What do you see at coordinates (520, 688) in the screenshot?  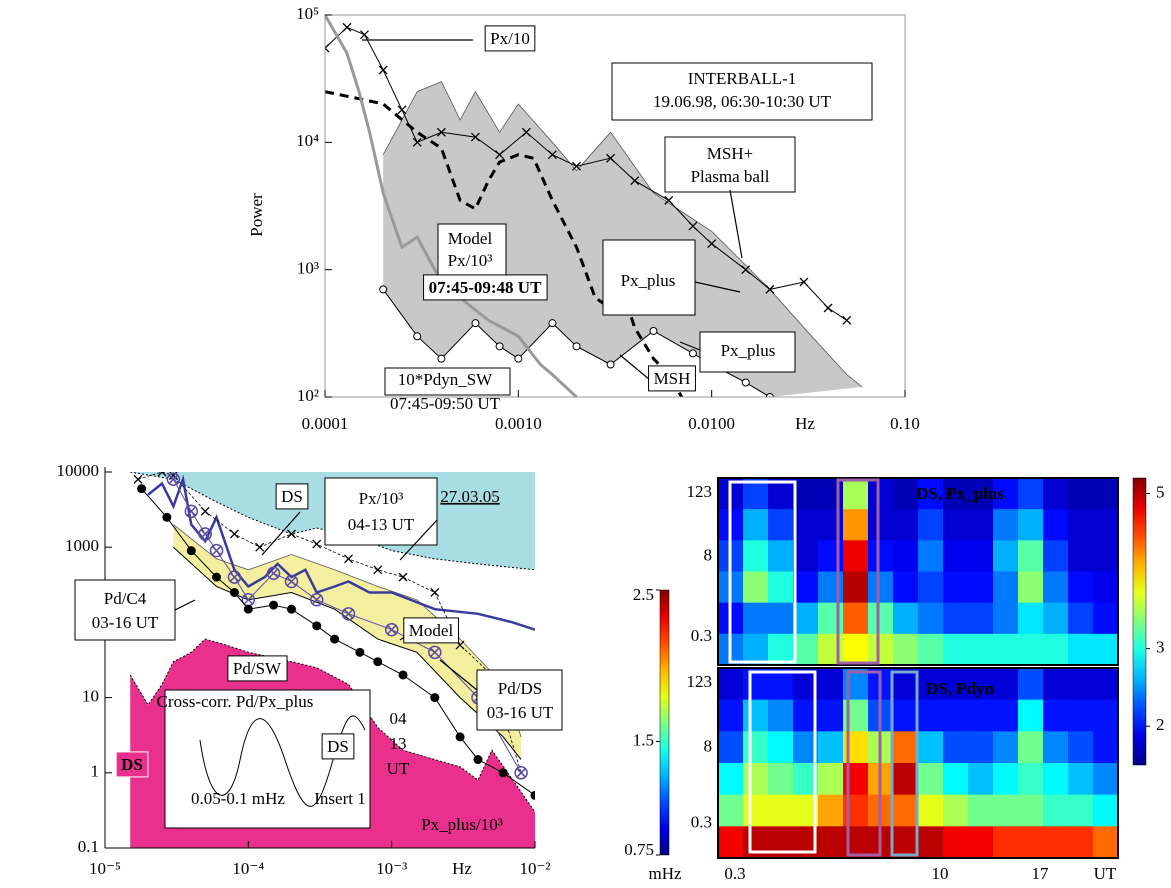 I see `annotation: Pd/DS` at bounding box center [520, 688].